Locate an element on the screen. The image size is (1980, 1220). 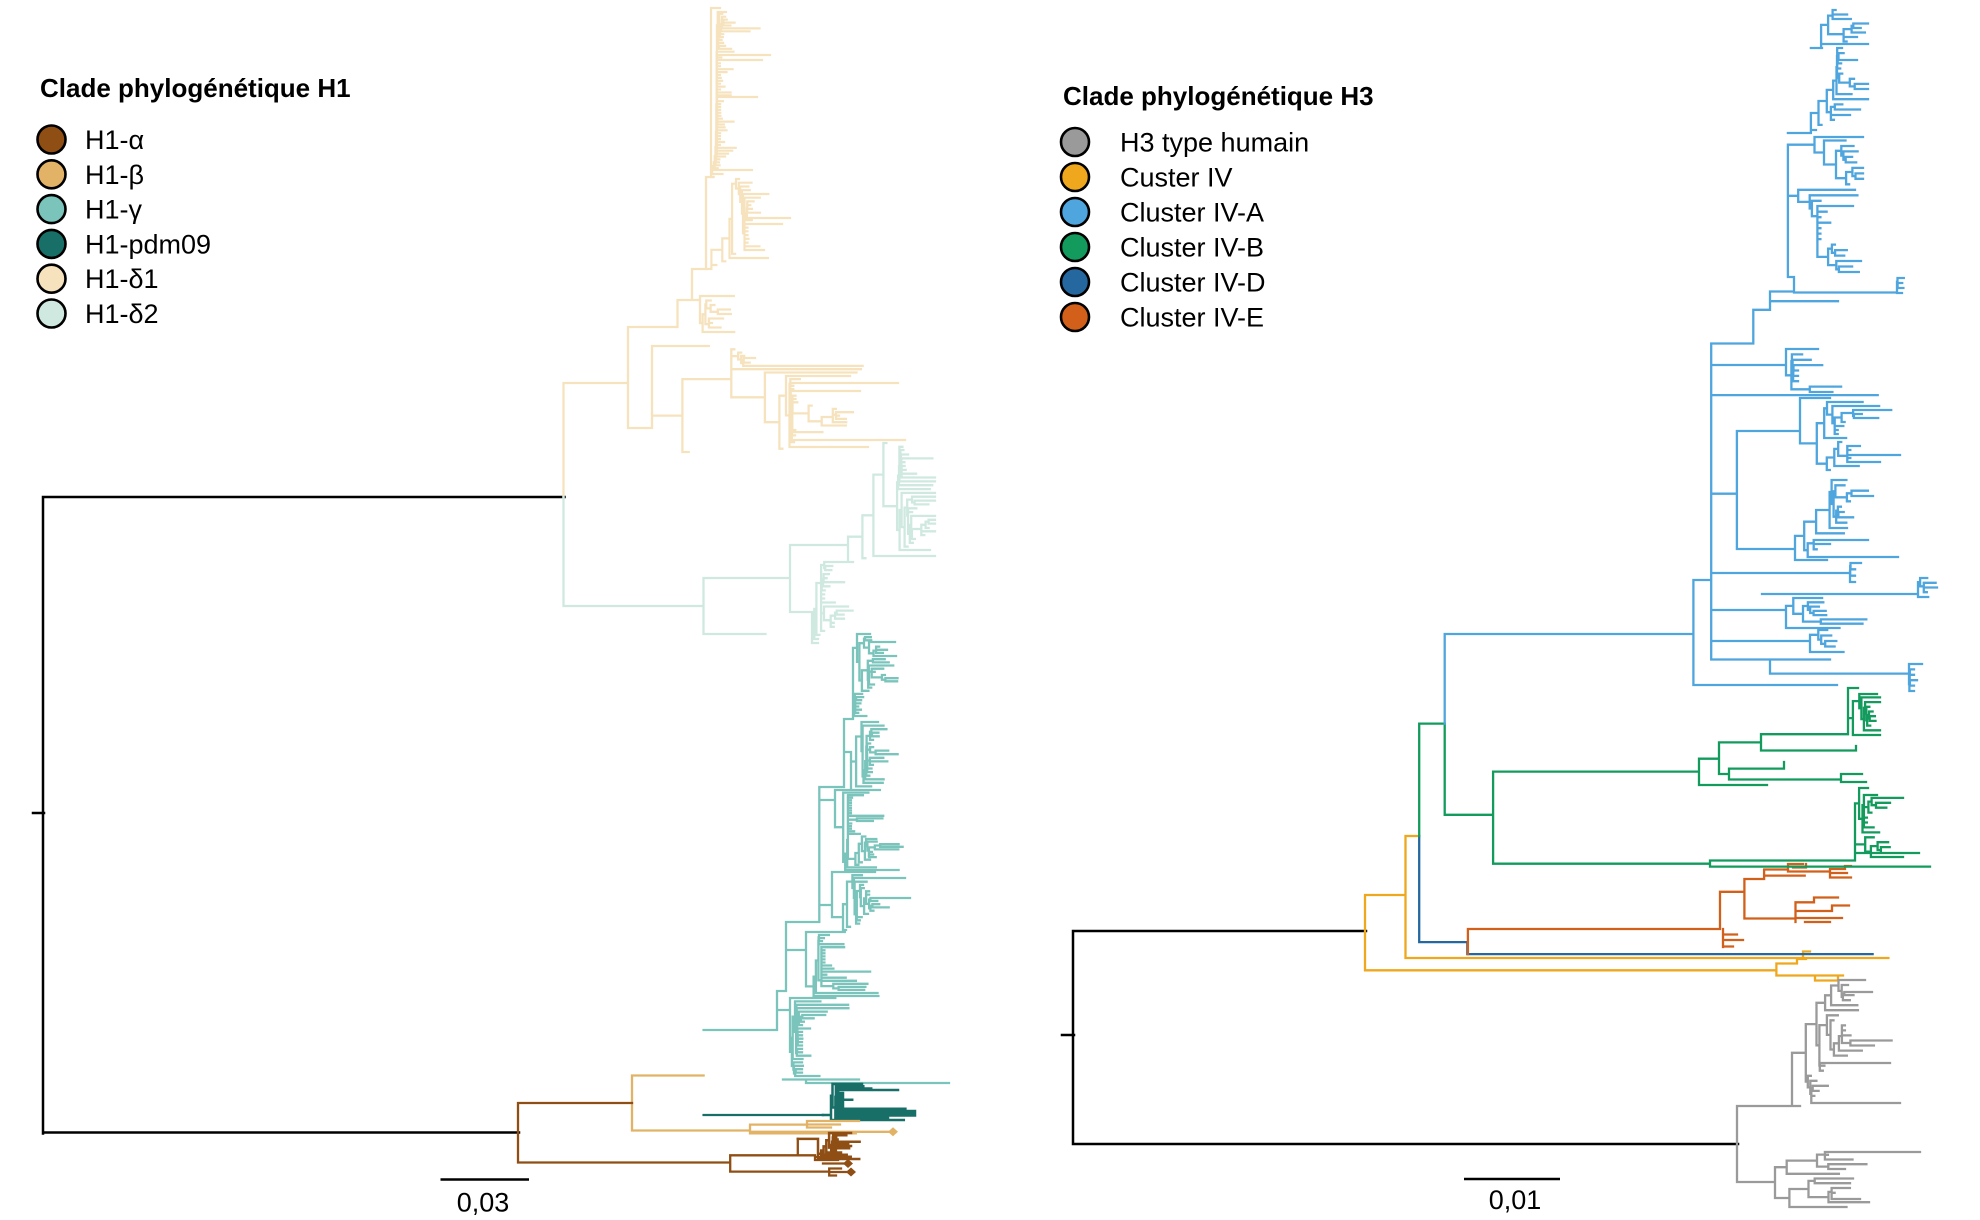
svg-text: Cluster IV-D is located at coordinates (1193, 283).